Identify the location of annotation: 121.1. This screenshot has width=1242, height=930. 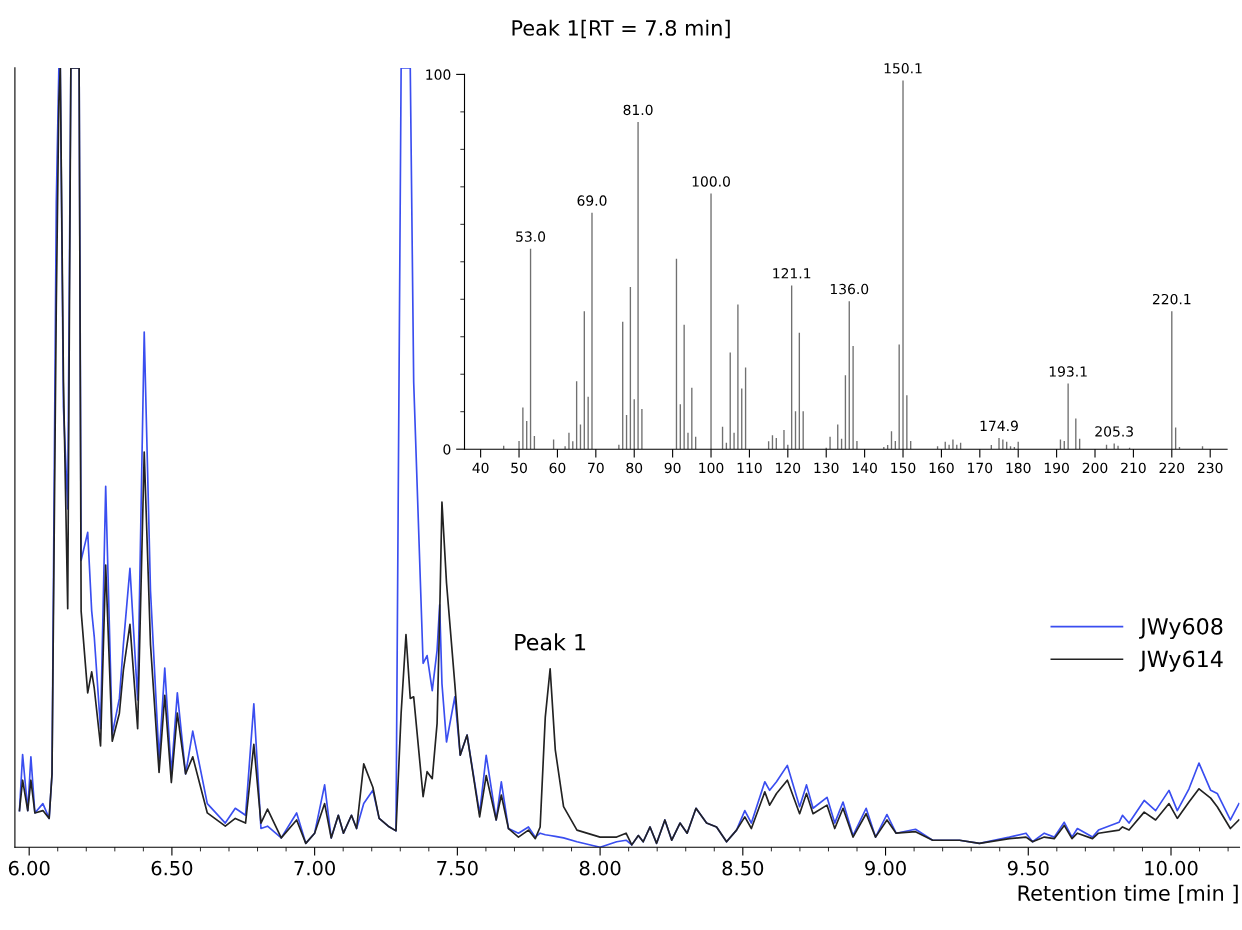
(792, 273).